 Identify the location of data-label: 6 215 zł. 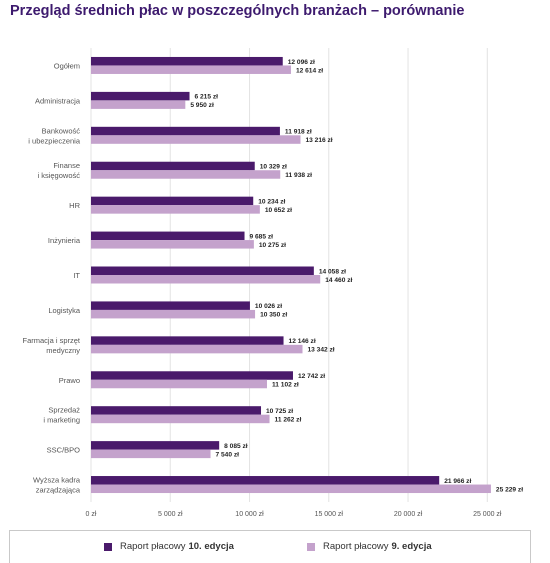
(207, 97).